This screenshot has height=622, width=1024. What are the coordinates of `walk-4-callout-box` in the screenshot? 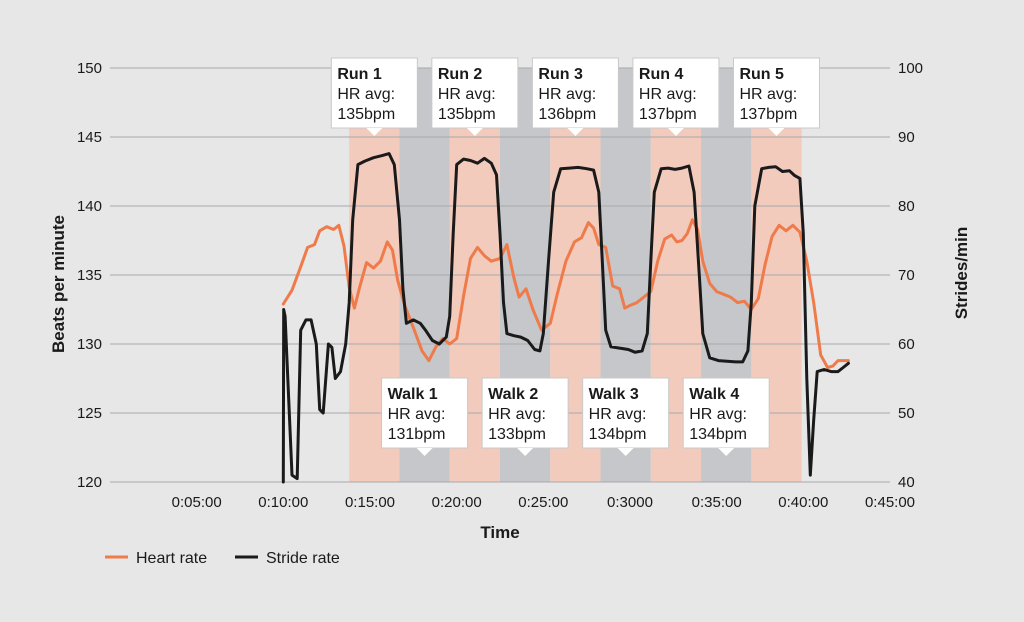 It's located at (726, 413).